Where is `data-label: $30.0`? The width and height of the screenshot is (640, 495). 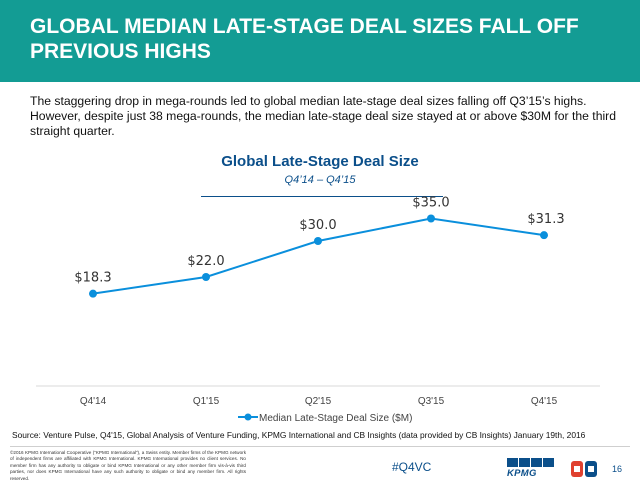
data-label: $30.0 is located at coordinates (317, 225).